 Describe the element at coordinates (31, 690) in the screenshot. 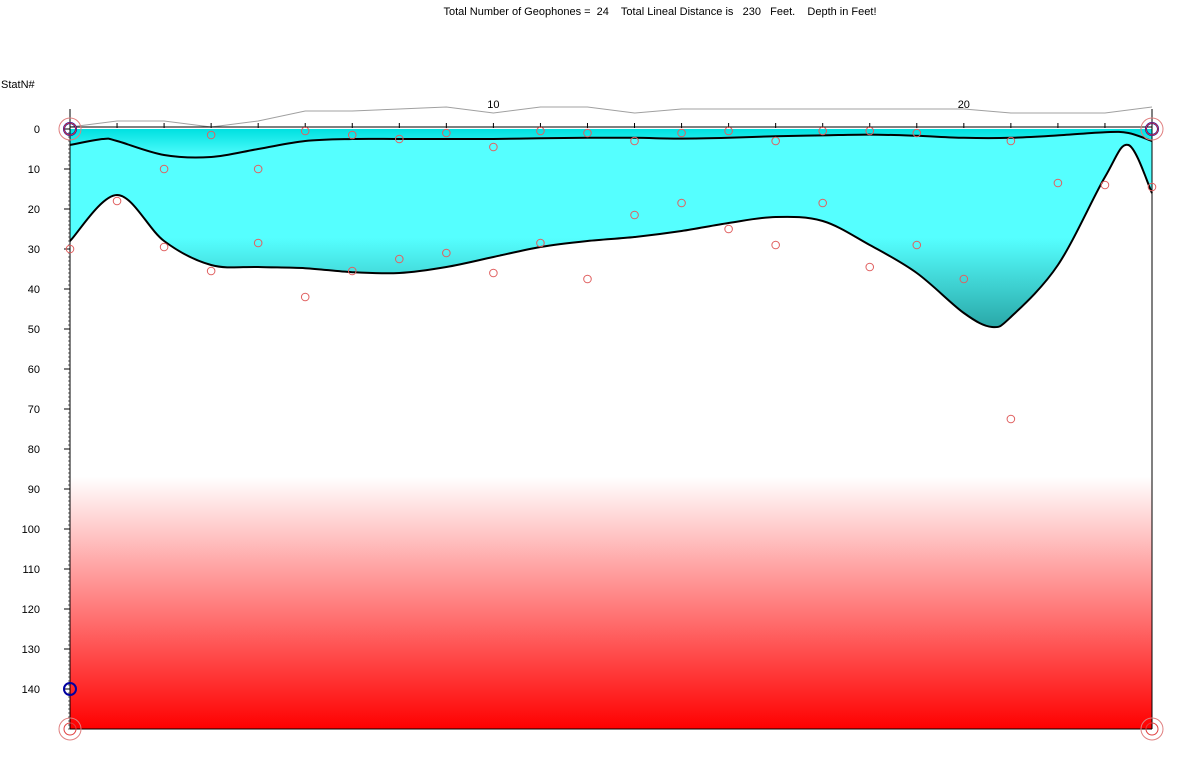

I see `depth-tick-label: 140` at that location.